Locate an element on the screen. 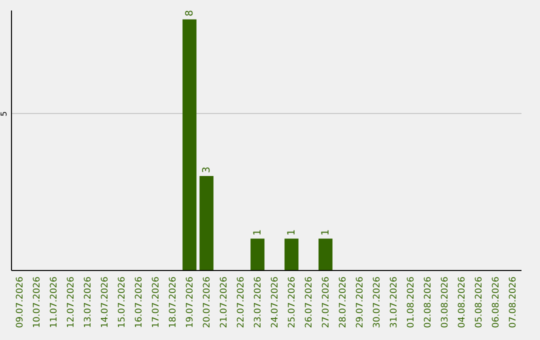 Image resolution: width=540 pixels, height=340 pixels. data-label: 8 is located at coordinates (190, 13).